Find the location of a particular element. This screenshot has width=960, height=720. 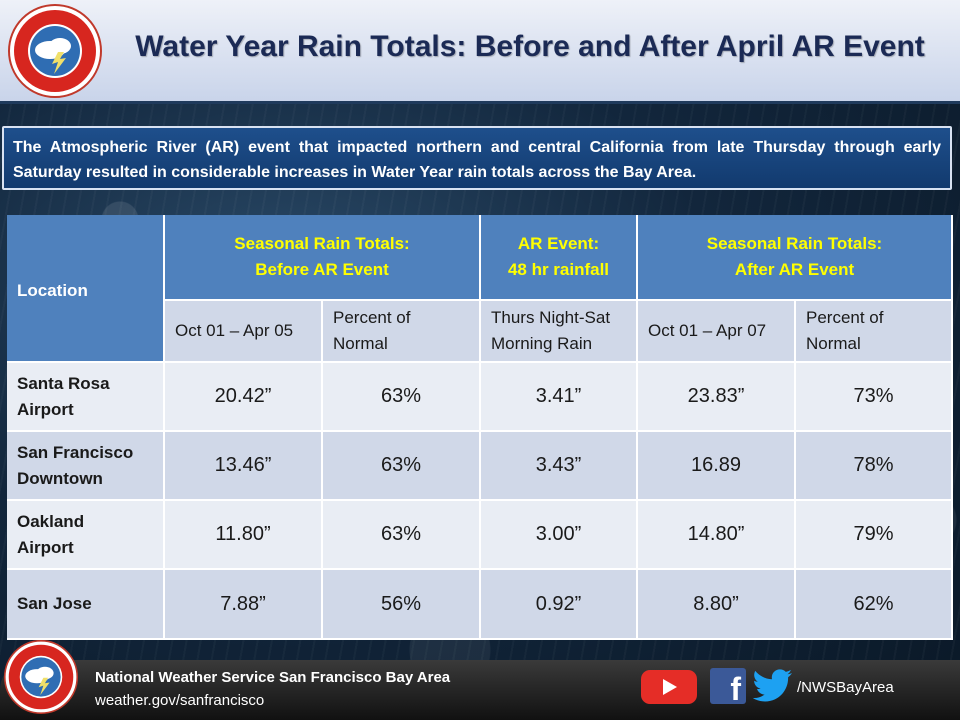

footer-website-link: weather.gov/sanfrancisco is located at coordinates (180, 700).